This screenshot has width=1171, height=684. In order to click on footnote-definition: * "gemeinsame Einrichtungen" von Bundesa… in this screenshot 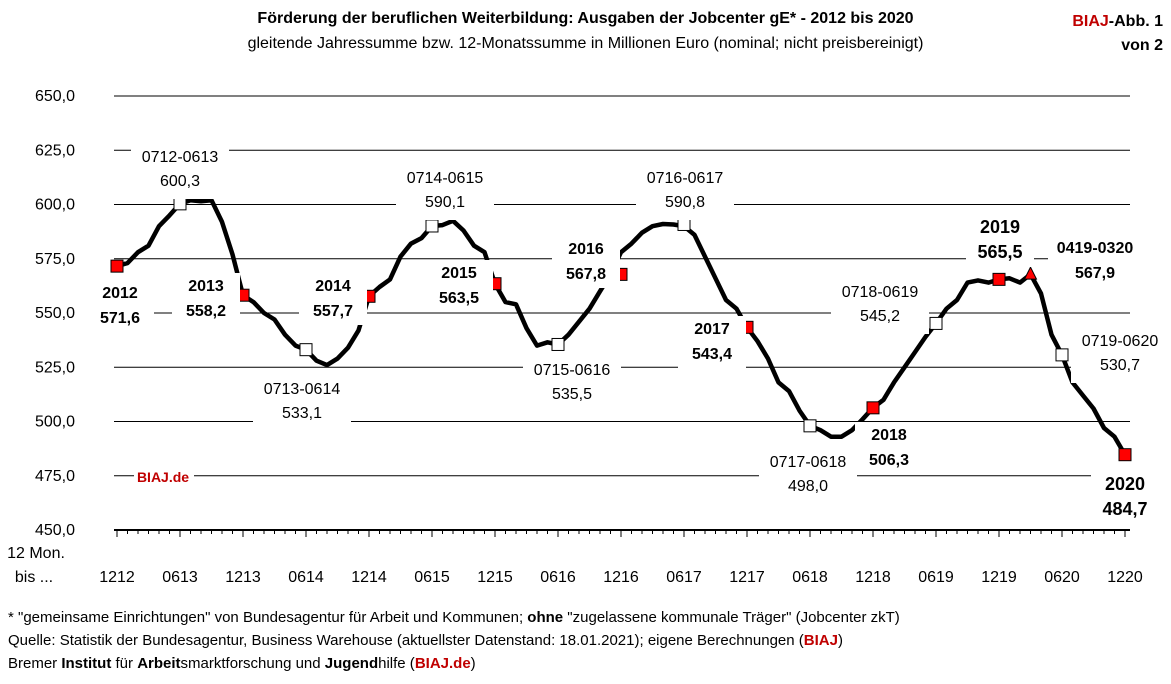, I will do `click(454, 617)`.